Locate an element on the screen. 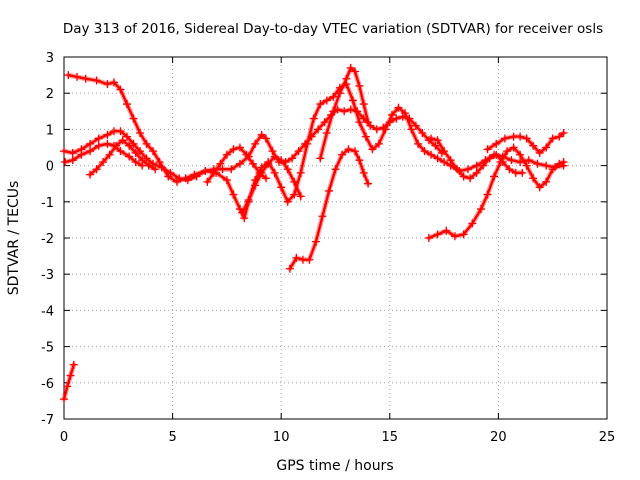 This screenshot has height=480, width=640. x-axis-label: GPS time / hours is located at coordinates (334, 466).